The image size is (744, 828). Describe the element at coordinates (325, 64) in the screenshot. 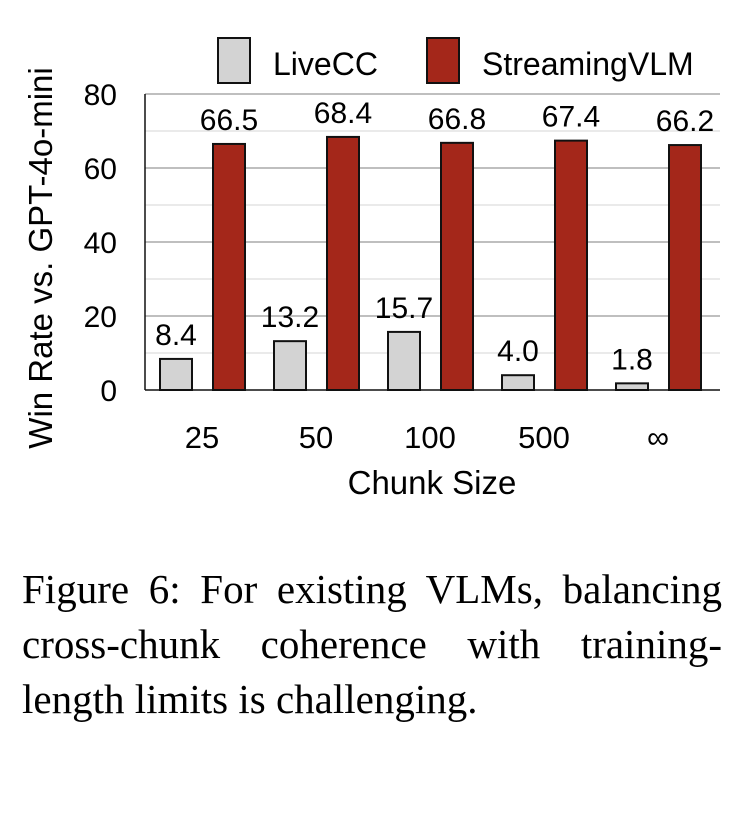

I see `legend-label: LiveCC` at that location.